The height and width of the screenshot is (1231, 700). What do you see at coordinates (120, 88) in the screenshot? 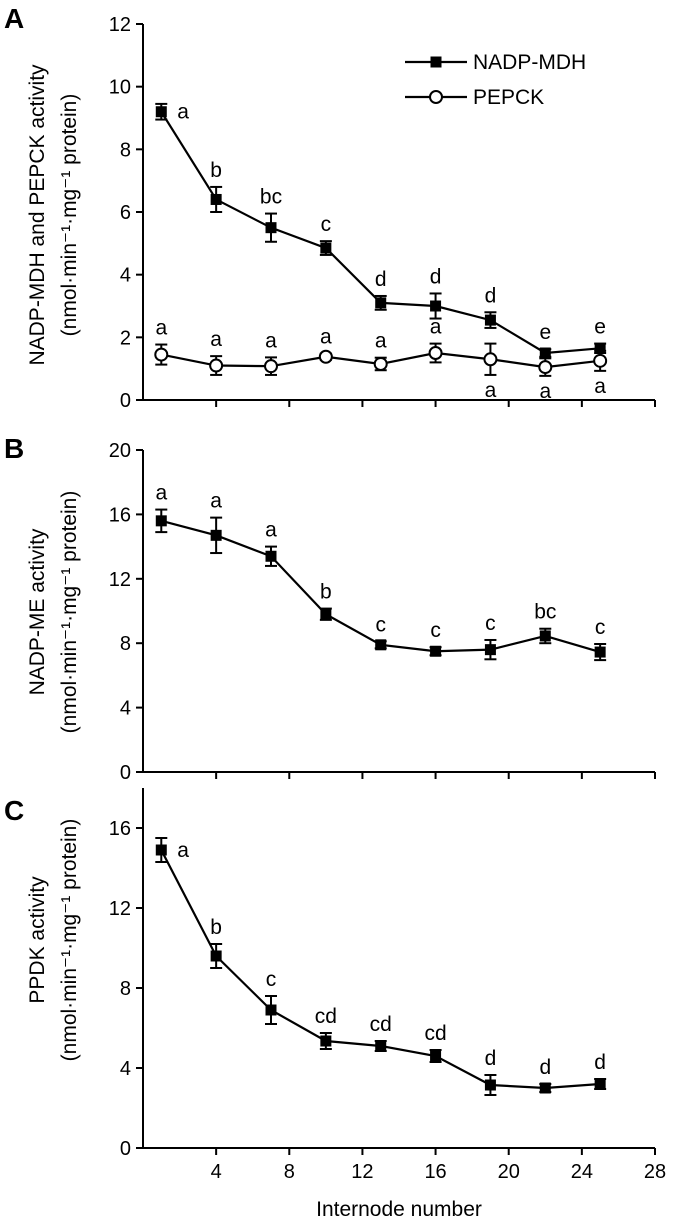
I see `y-tick-label: 10` at bounding box center [120, 88].